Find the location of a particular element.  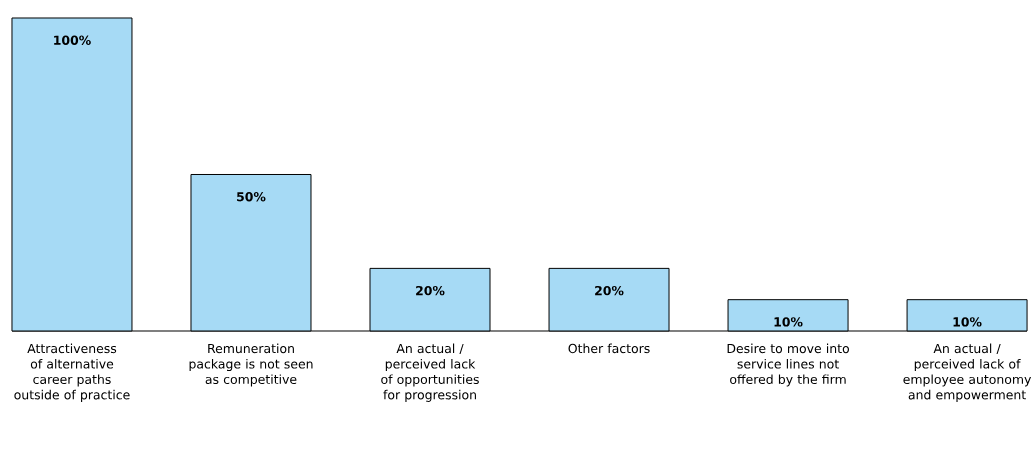

x-tick-label: An actual / perceived lack of opportunities for progression is located at coordinates (430, 372).